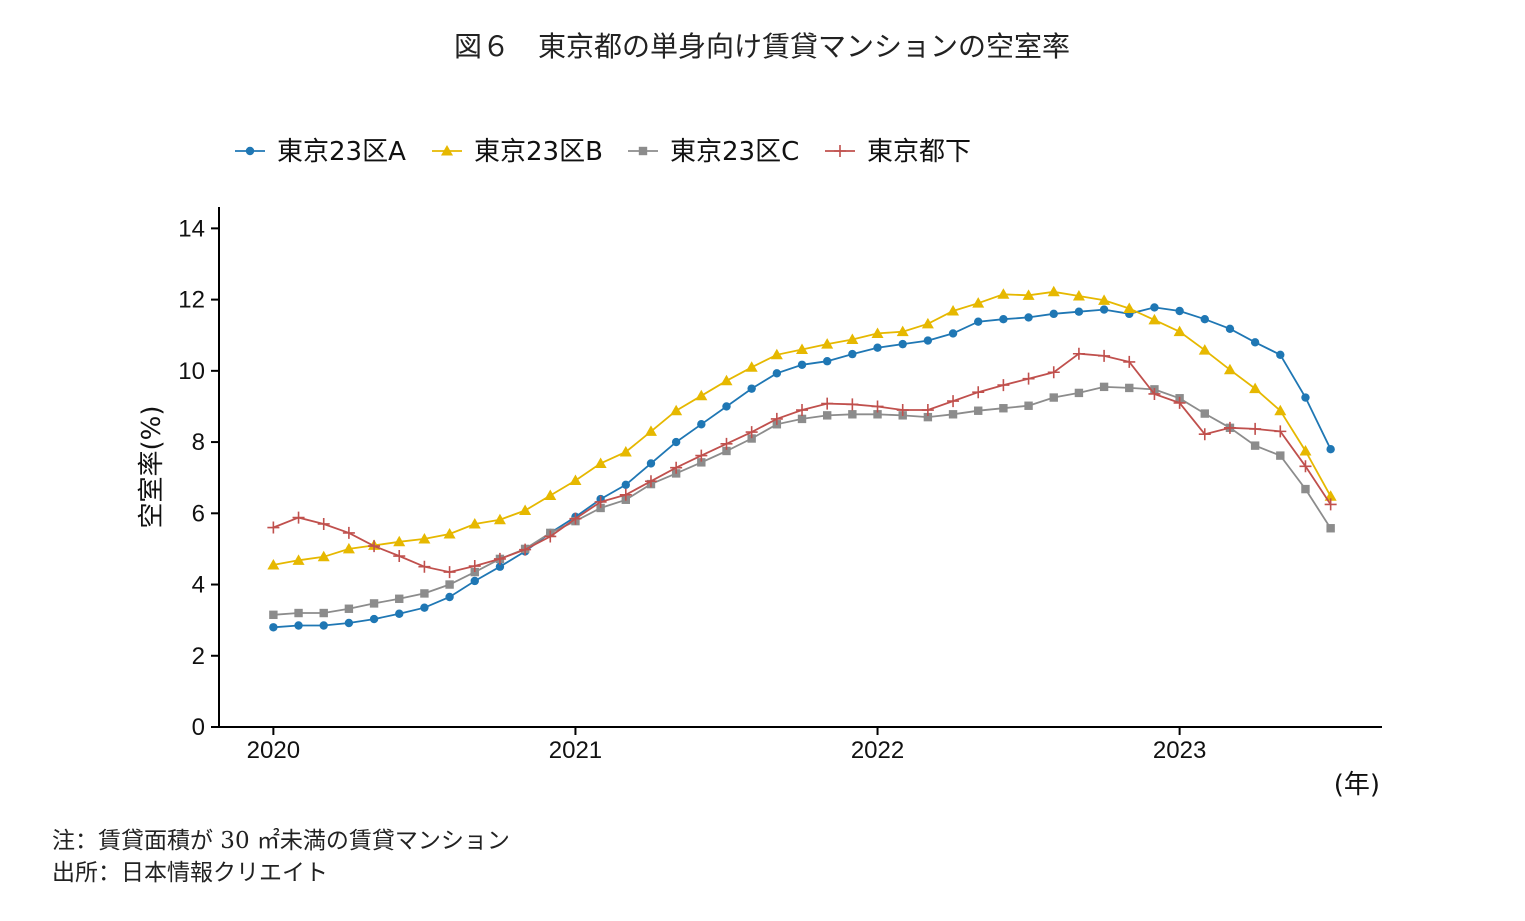  I want to click on x-ticks: 2020 2021 2022 2023, so click(726, 745).